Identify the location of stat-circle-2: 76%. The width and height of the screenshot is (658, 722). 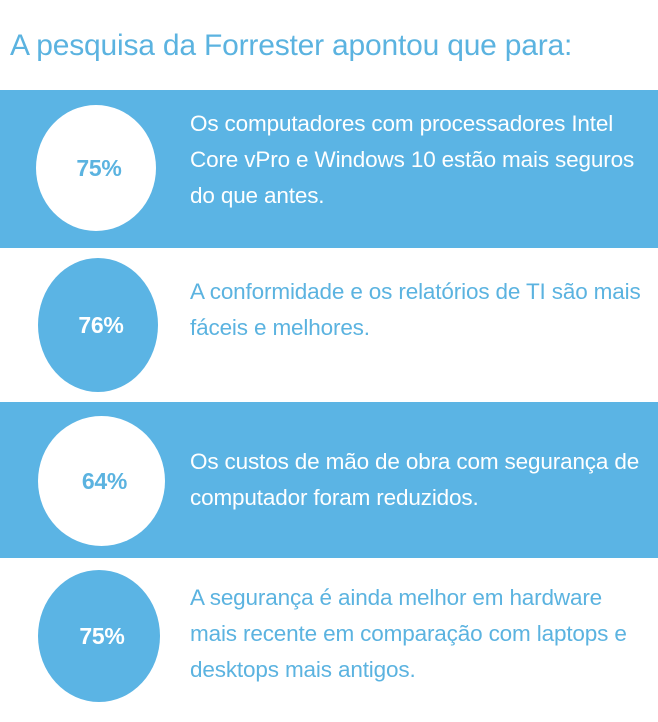
(98, 325).